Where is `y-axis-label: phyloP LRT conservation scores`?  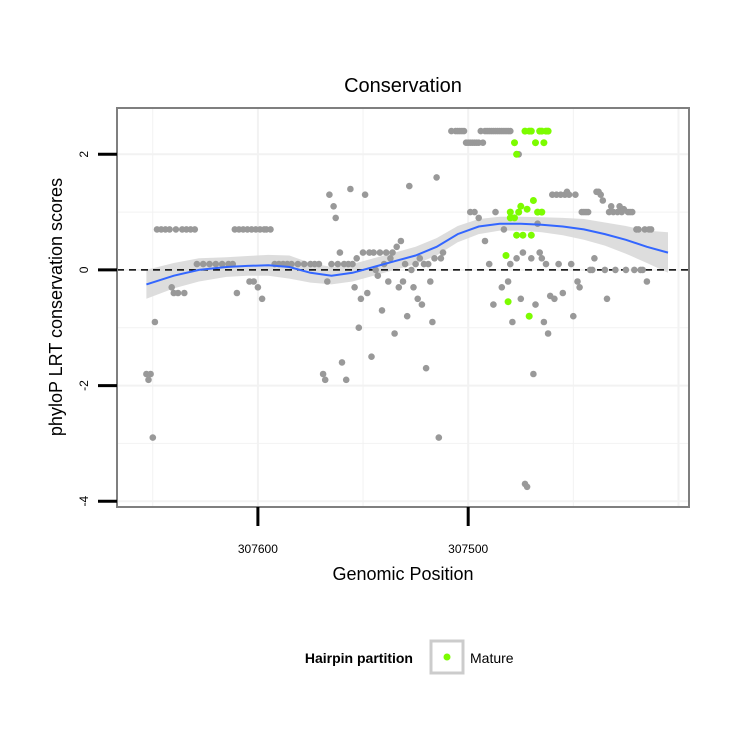
y-axis-label: phyloP LRT conservation scores is located at coordinates (56, 307).